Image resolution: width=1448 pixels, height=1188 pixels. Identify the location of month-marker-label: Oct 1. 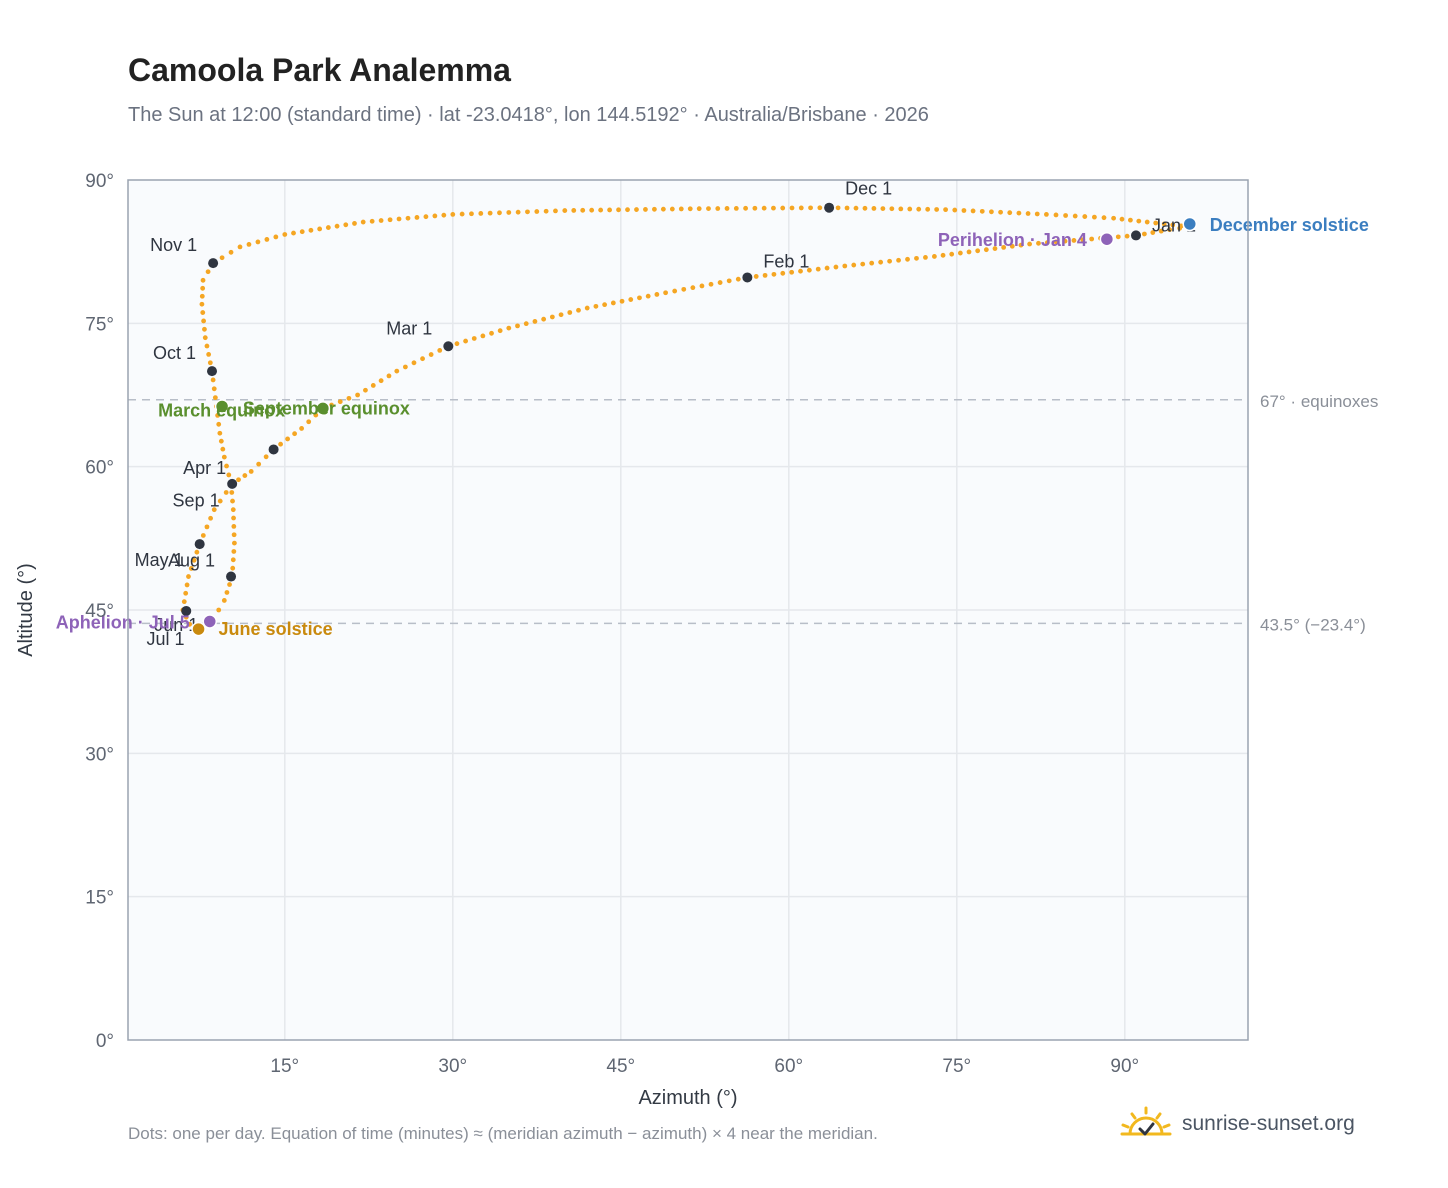
(174, 353).